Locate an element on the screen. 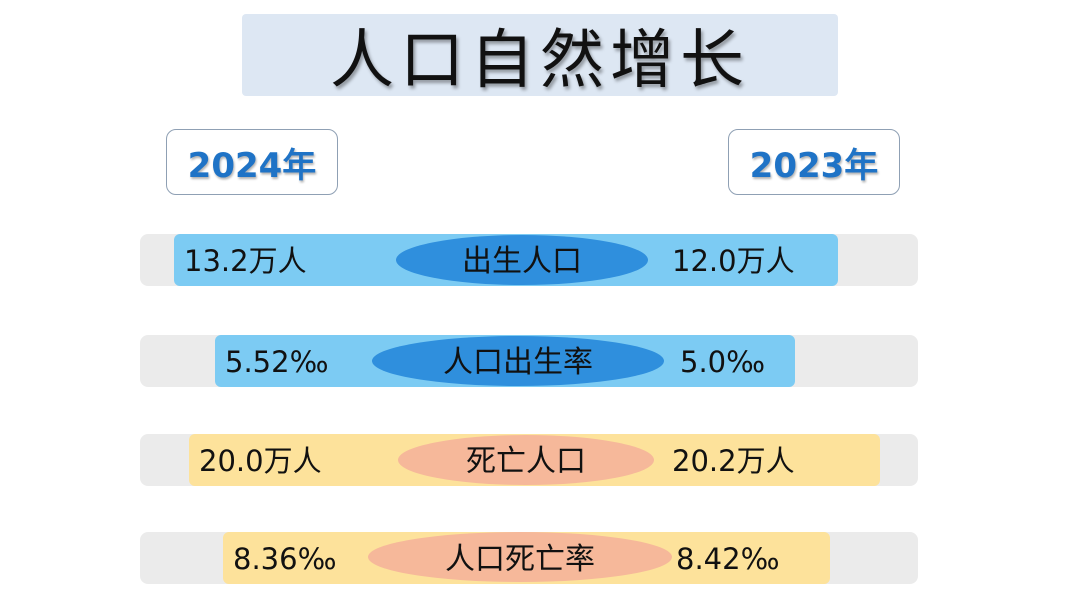  title-banner: 人口自然增长 is located at coordinates (540, 56).